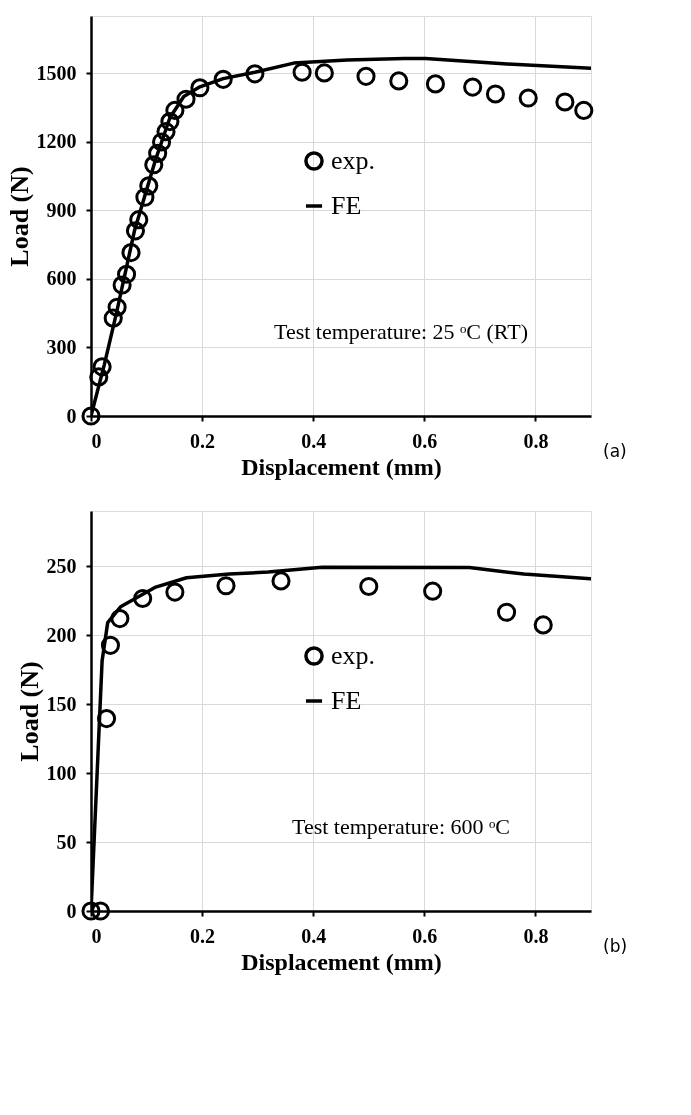  I want to click on y-tick-label: 300, so click(61, 346).